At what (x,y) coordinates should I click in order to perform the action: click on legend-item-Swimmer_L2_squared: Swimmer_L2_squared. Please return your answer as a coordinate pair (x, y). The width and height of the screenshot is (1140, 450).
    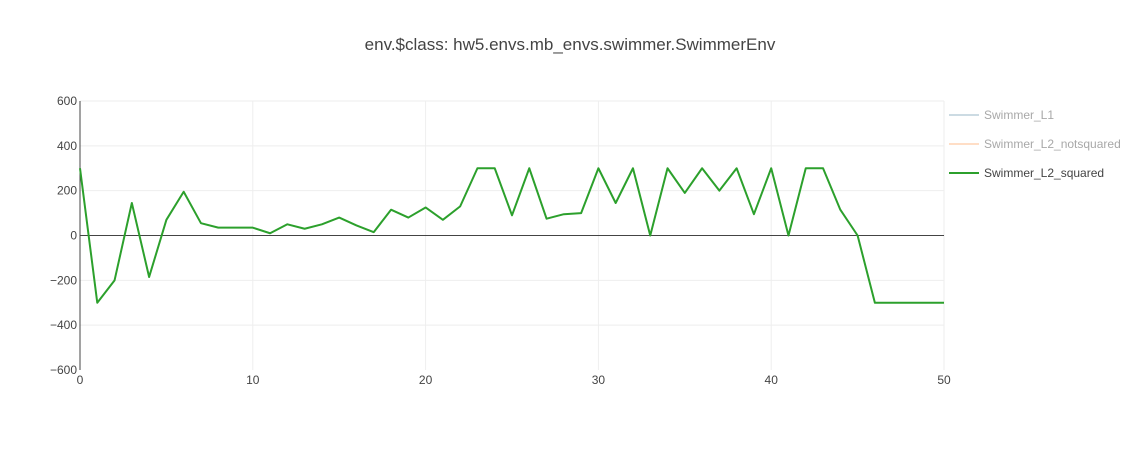
    Looking at the image, I should click on (1026, 173).